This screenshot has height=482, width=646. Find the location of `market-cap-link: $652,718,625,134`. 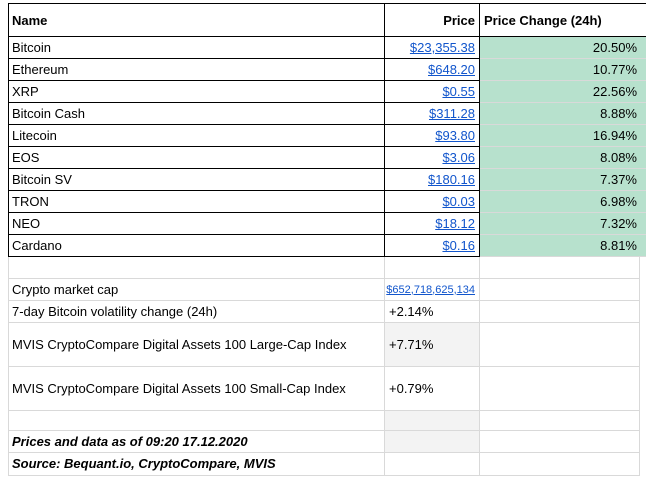

market-cap-link: $652,718,625,134 is located at coordinates (430, 289).